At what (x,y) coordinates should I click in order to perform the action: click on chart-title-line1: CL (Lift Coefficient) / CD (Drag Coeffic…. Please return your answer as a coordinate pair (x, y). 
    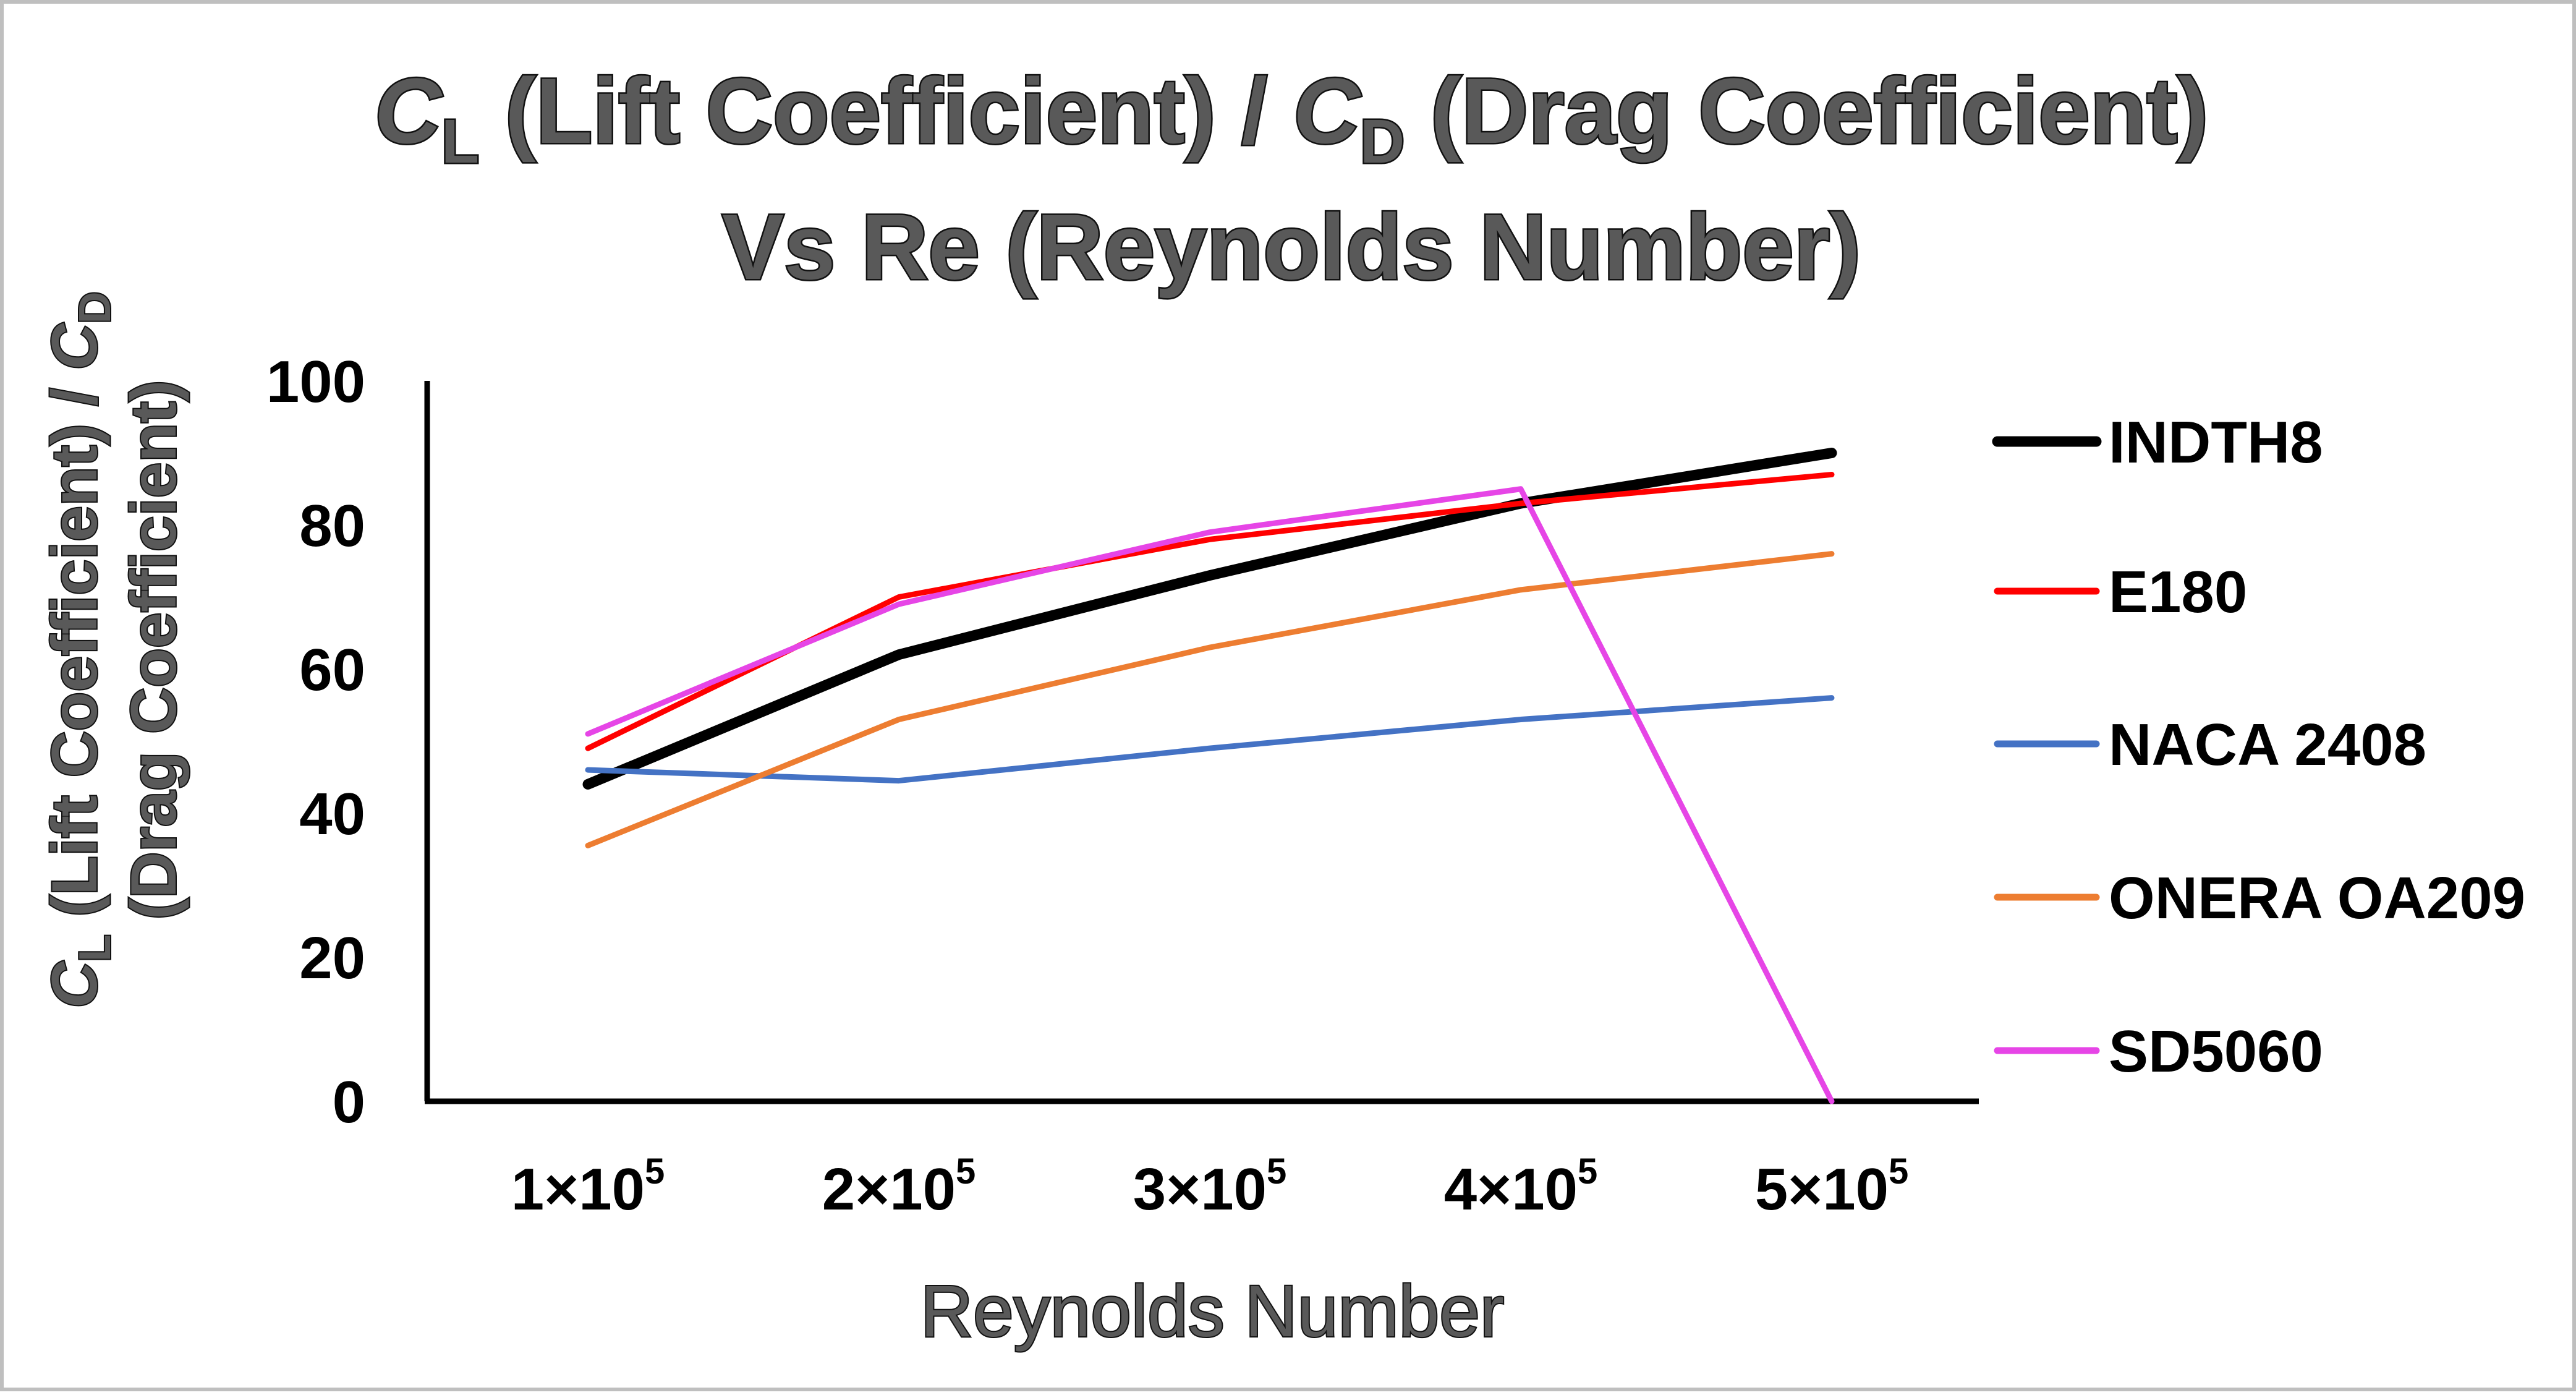
    Looking at the image, I should click on (1292, 117).